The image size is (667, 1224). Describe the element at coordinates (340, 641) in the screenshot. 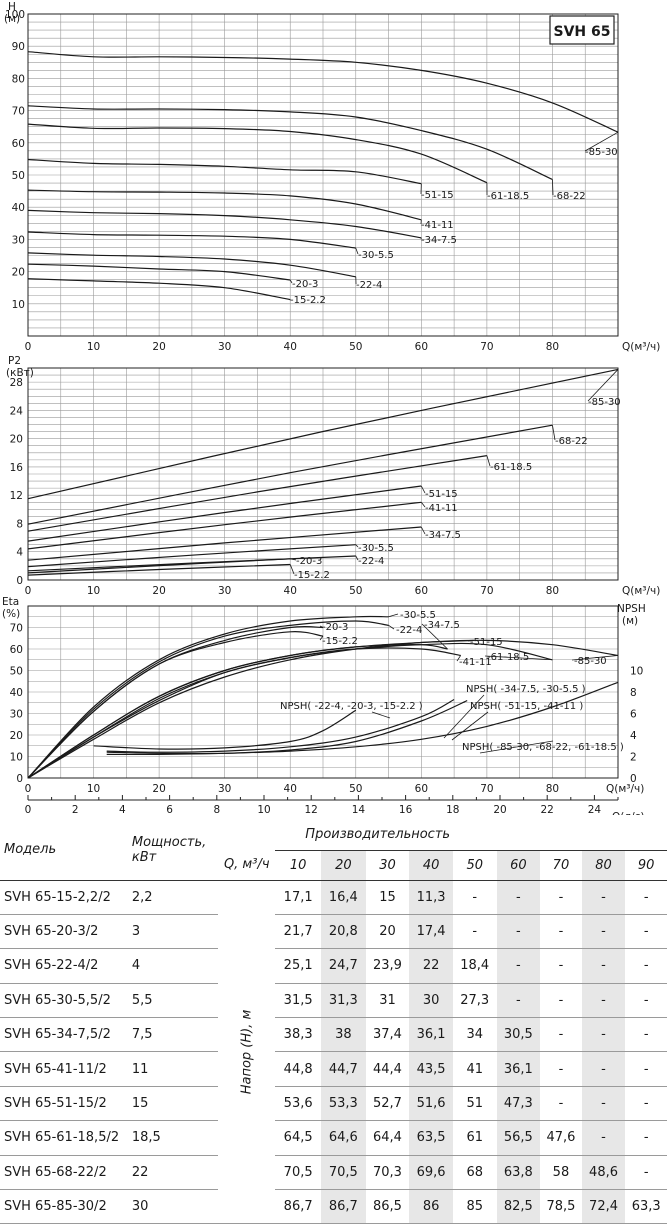

I see `curve-label: -15-2.2` at that location.